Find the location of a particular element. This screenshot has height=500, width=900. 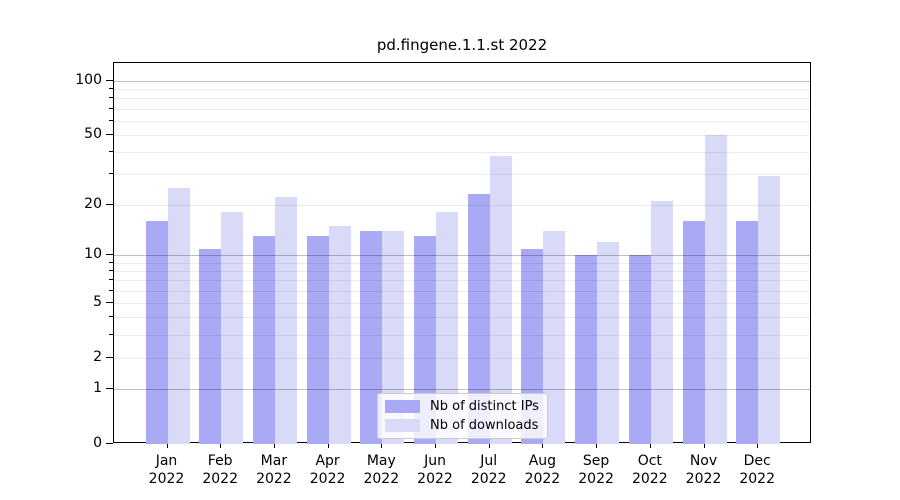

y-tick-label-10: 10 is located at coordinates (93, 254).